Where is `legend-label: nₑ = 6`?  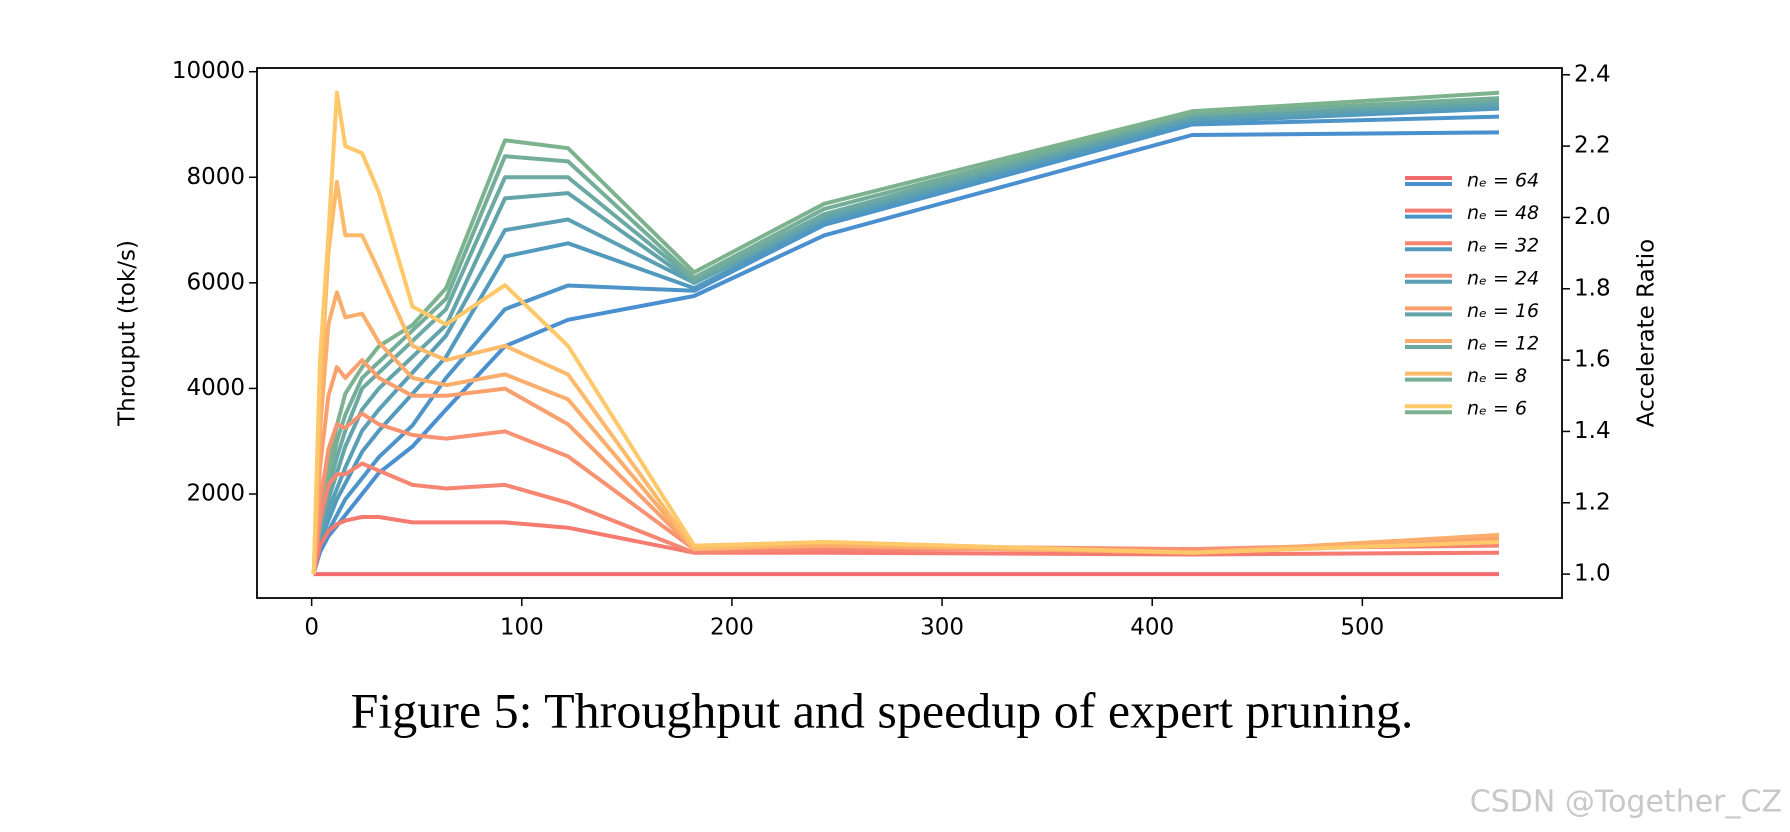 legend-label: nₑ = 6 is located at coordinates (1497, 409).